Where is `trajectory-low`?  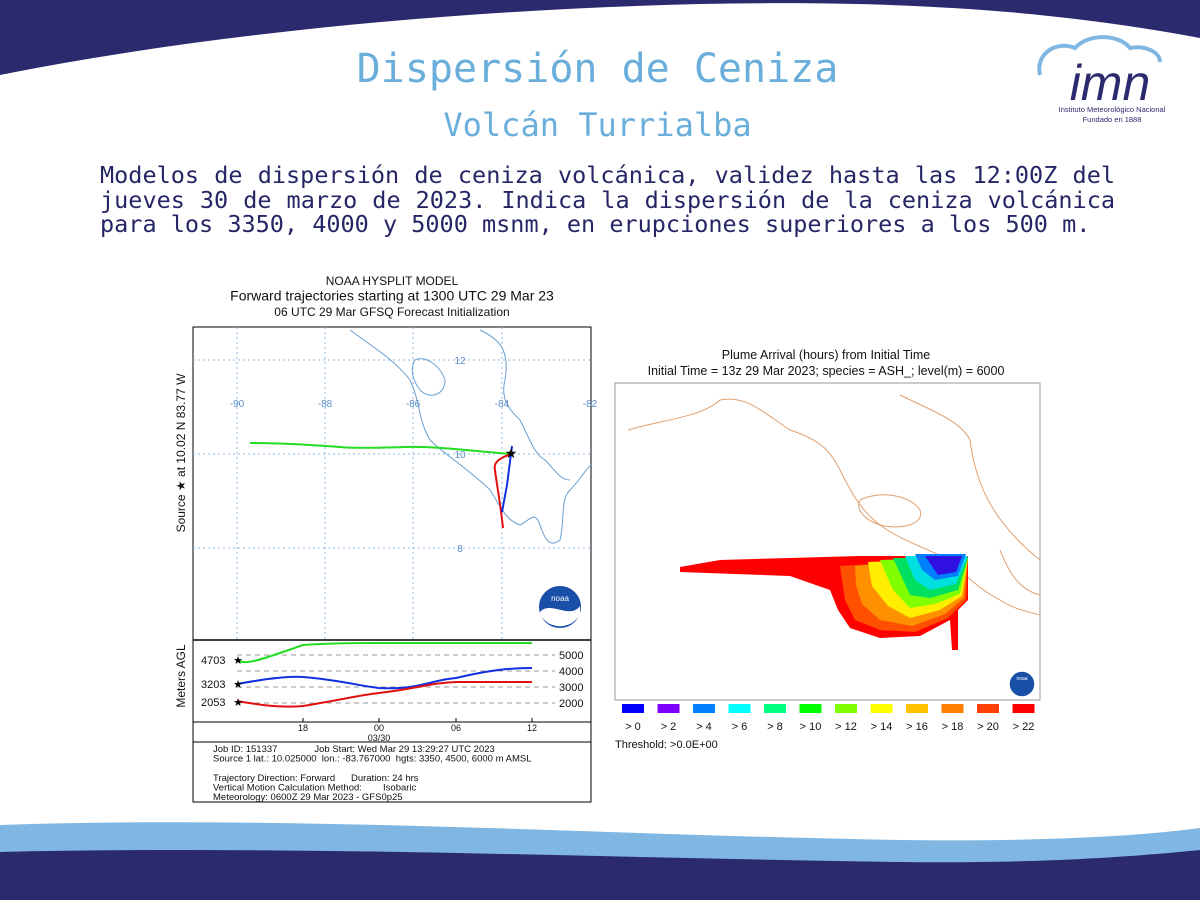 trajectory-low is located at coordinates (502, 491).